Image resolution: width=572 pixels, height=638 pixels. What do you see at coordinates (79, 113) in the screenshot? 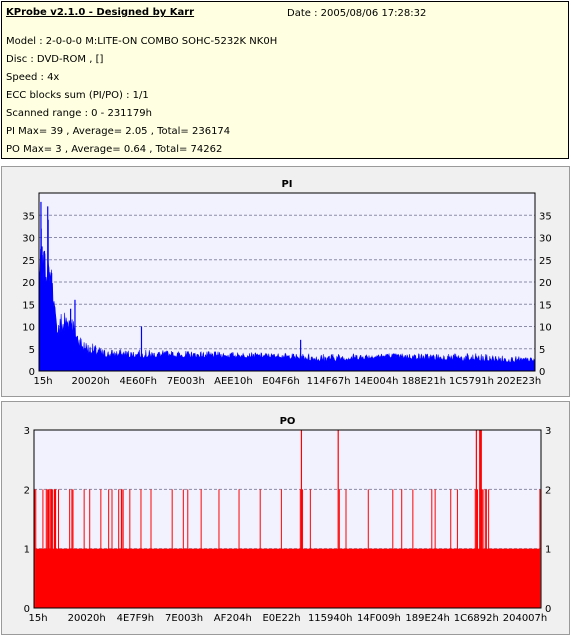
I see `range-line: Scanned range : 0 - 231179h` at bounding box center [79, 113].